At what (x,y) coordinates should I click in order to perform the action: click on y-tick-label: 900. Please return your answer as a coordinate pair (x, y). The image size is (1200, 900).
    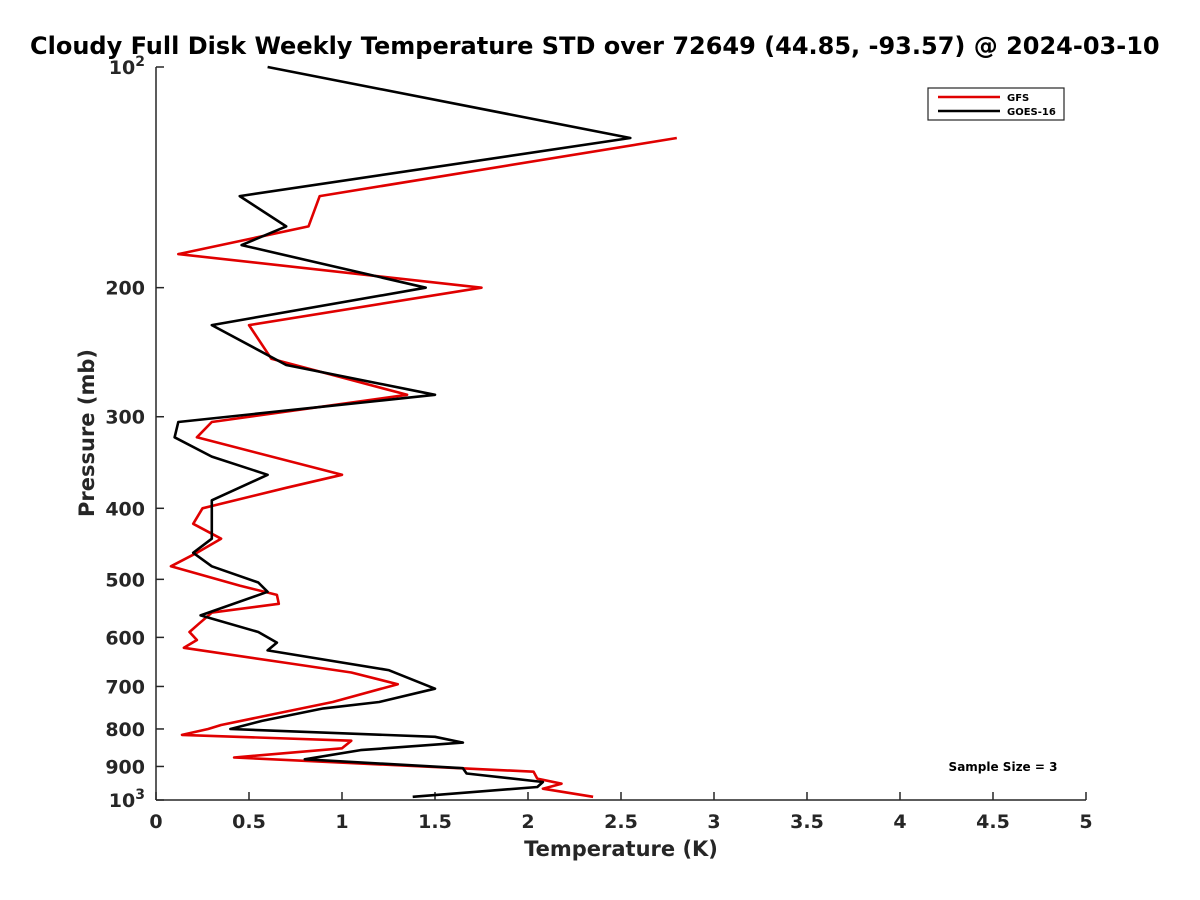
    Looking at the image, I should click on (125, 767).